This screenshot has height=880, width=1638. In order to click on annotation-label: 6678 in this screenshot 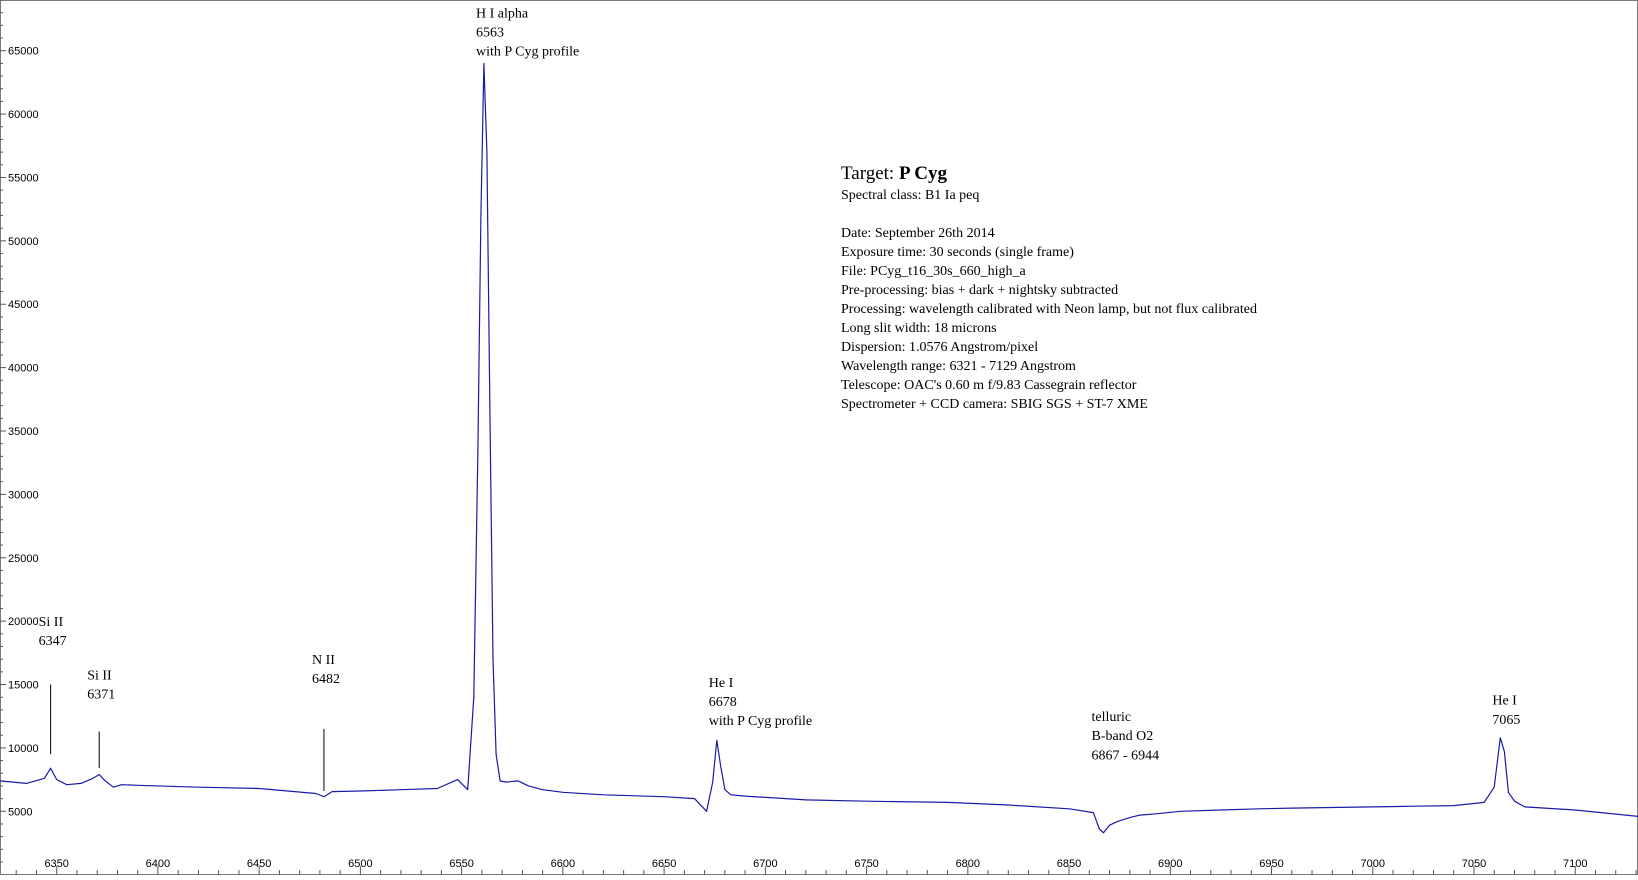, I will do `click(723, 702)`.